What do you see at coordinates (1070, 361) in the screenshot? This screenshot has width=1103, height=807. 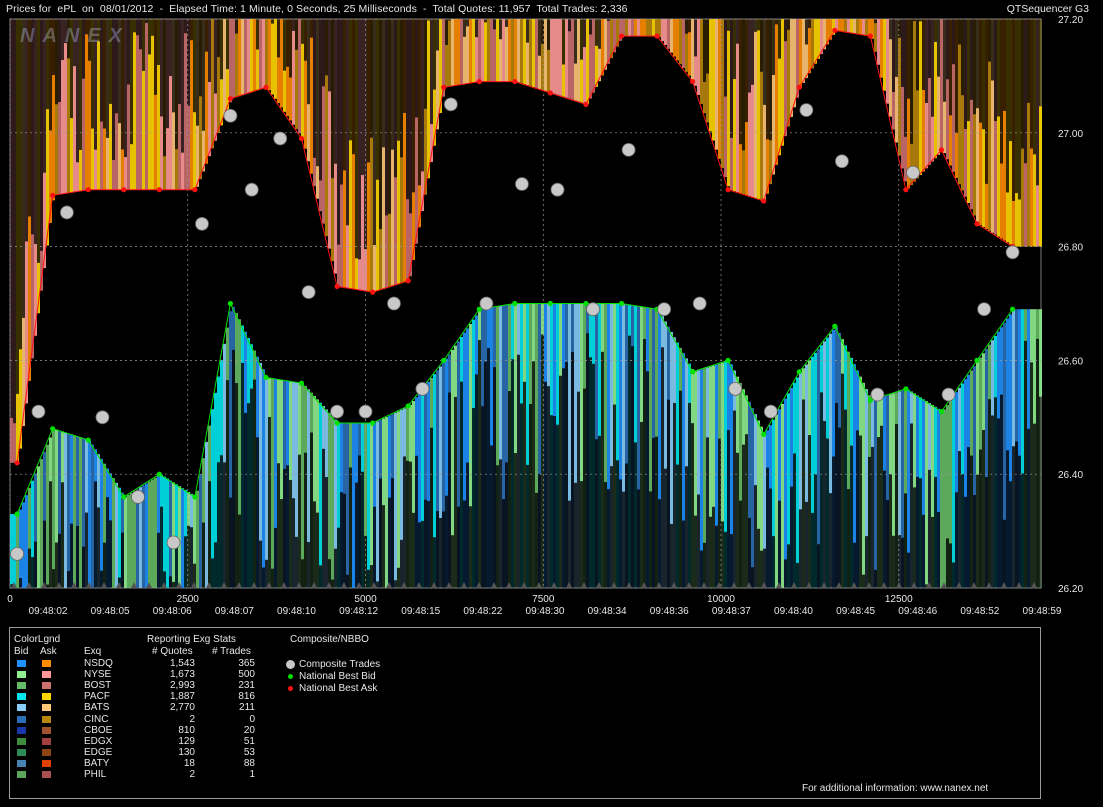 I see `y-tick-label: 26.60` at bounding box center [1070, 361].